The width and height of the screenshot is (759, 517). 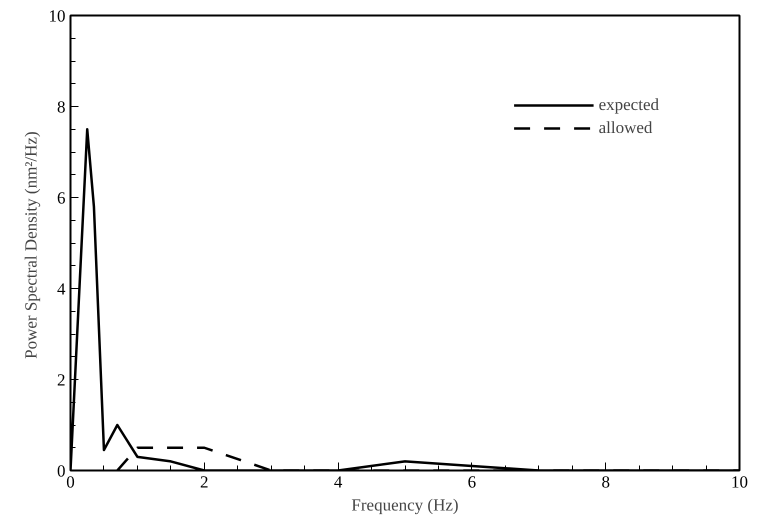 What do you see at coordinates (405, 505) in the screenshot?
I see `x-axis-title: Frequency (Hz)` at bounding box center [405, 505].